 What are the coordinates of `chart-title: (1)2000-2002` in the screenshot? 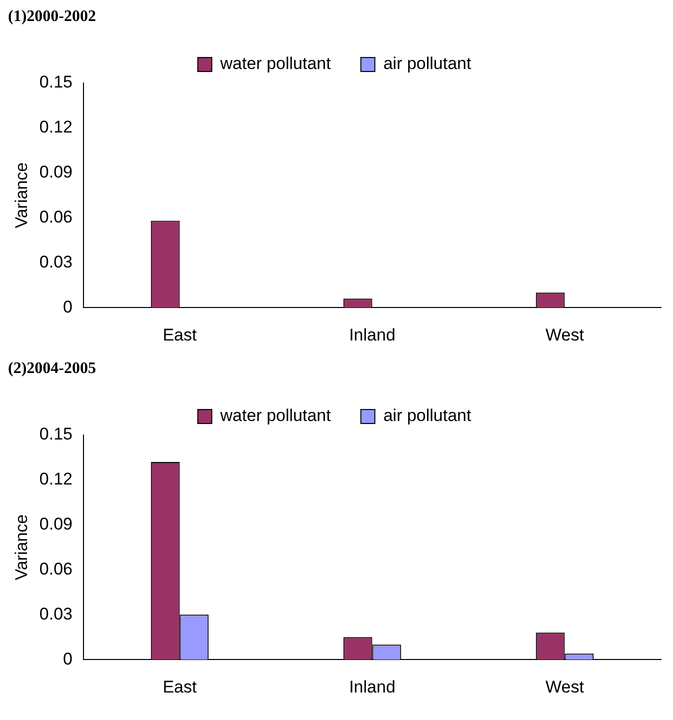 It's located at (52, 17).